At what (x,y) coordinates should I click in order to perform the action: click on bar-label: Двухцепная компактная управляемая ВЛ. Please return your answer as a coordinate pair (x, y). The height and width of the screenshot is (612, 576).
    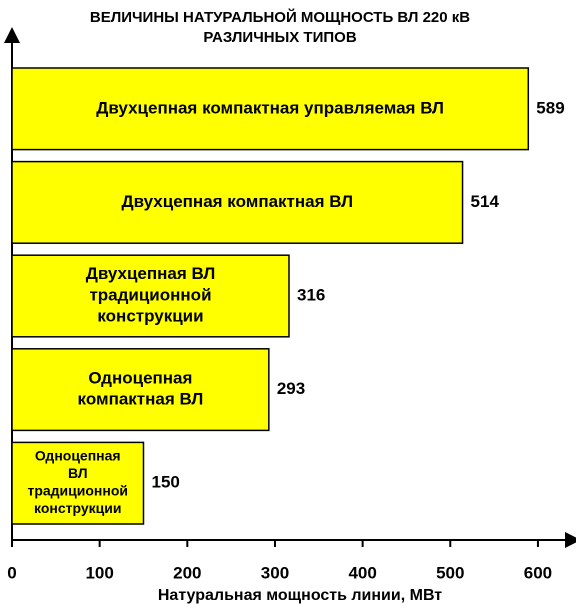
    Looking at the image, I should click on (270, 107).